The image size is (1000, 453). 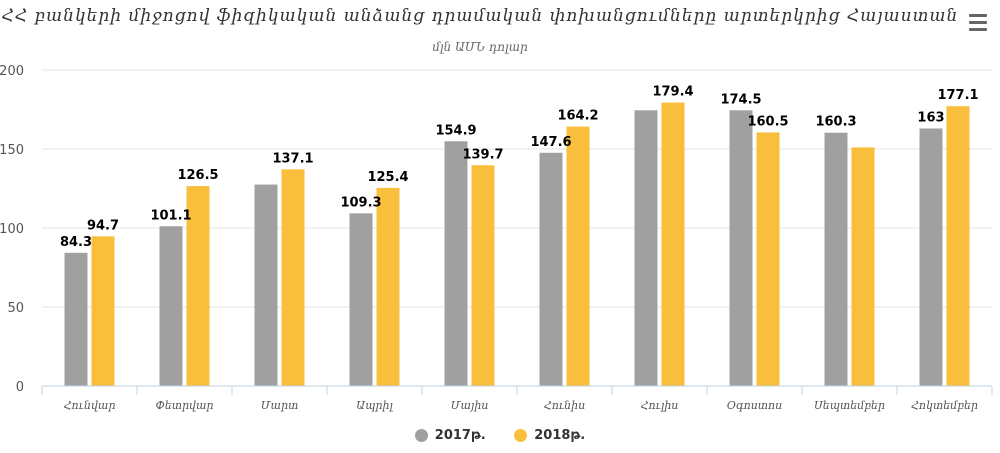 What do you see at coordinates (12, 71) in the screenshot?
I see `y-tick-label: 200` at bounding box center [12, 71].